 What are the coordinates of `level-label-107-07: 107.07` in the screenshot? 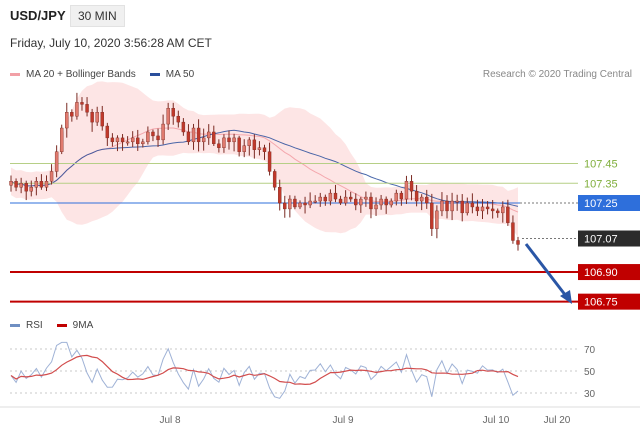 It's located at (601, 240).